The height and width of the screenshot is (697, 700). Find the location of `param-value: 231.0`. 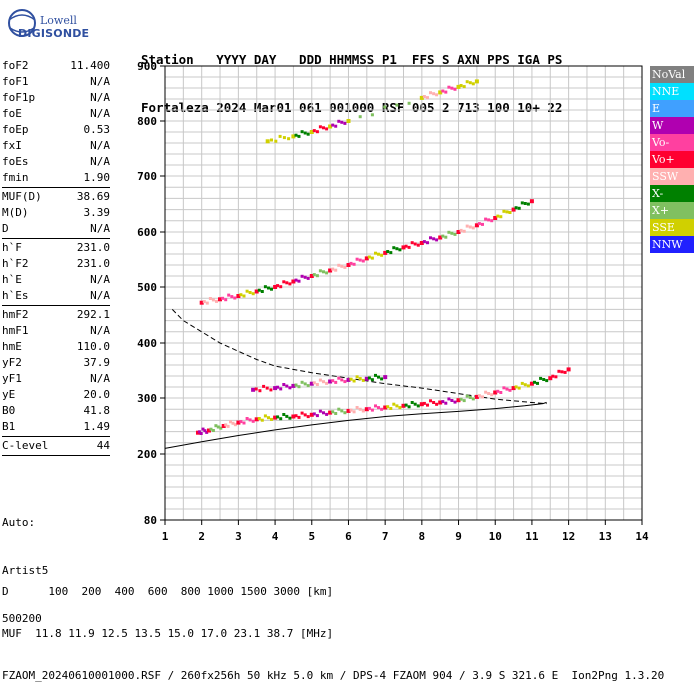

param-value: 231.0 is located at coordinates (93, 247).